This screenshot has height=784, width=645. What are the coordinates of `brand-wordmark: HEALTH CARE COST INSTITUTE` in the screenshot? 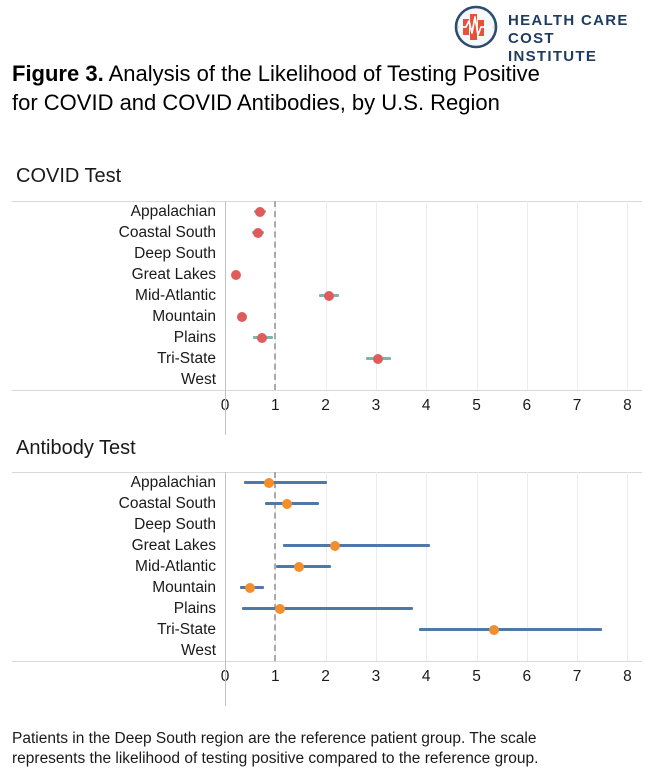 It's located at (576, 39).